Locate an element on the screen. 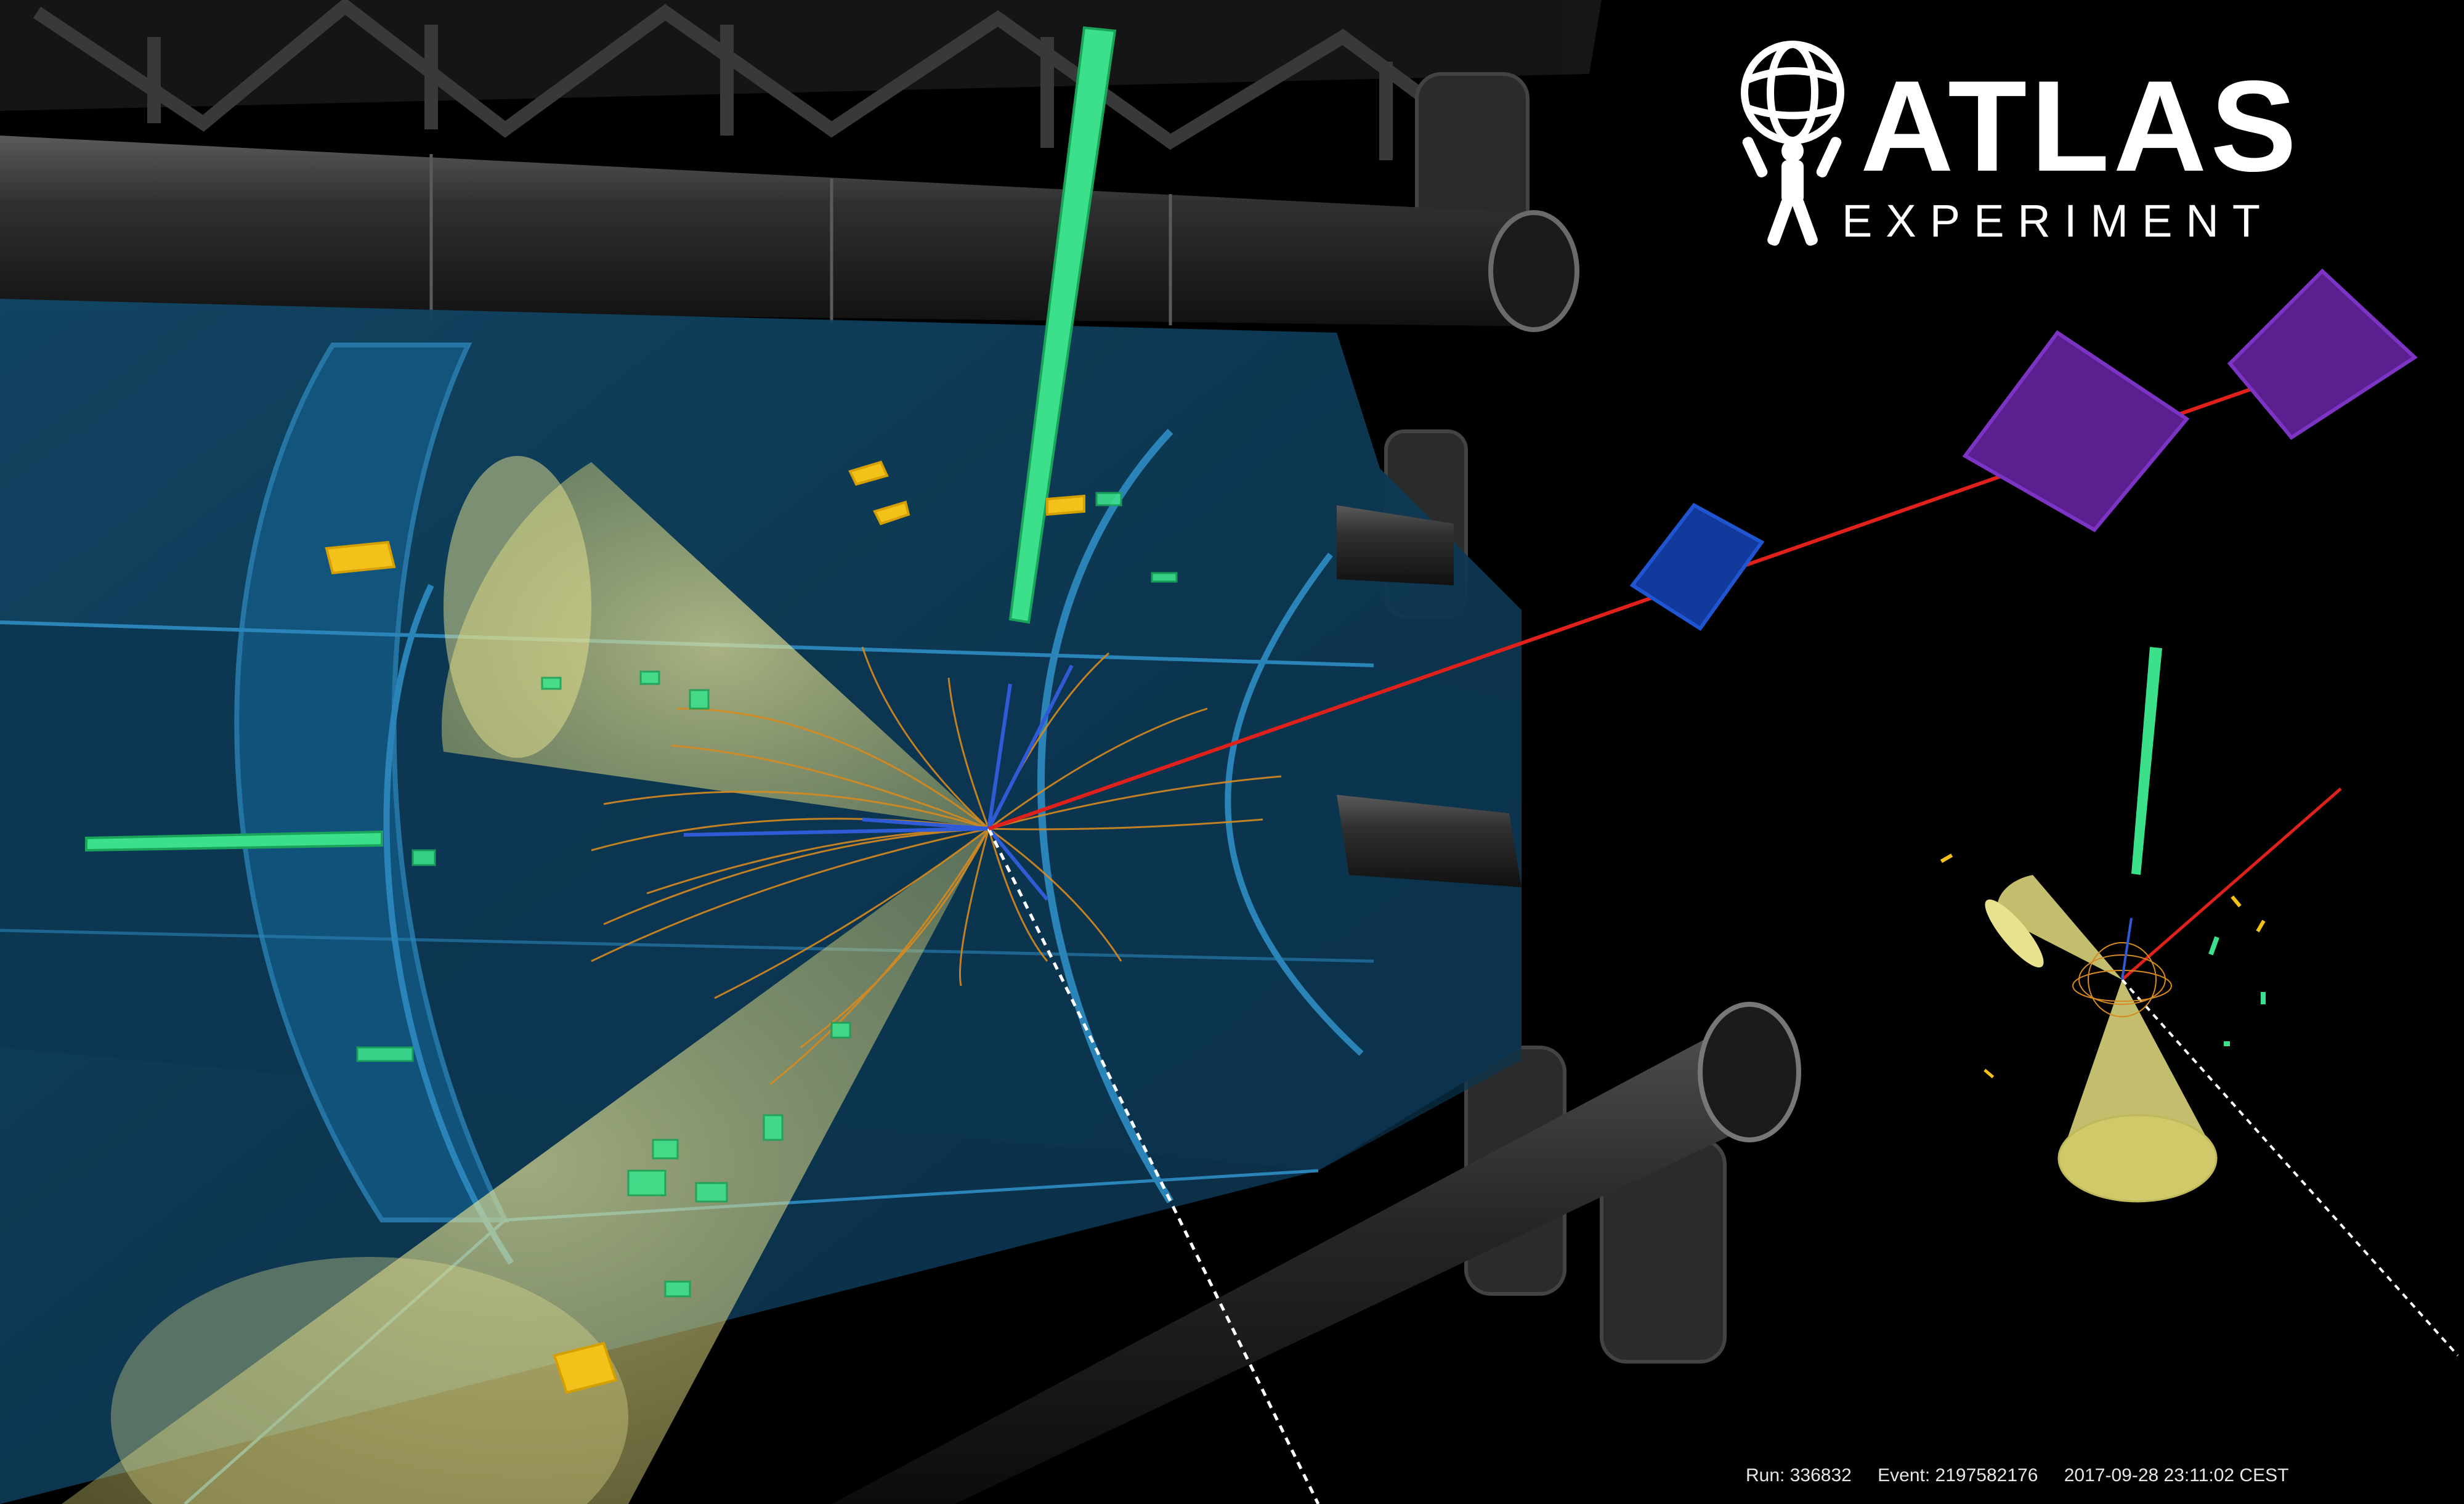  atlas-logo: ATLAS EXPERIMENT is located at coordinates (2010, 148).